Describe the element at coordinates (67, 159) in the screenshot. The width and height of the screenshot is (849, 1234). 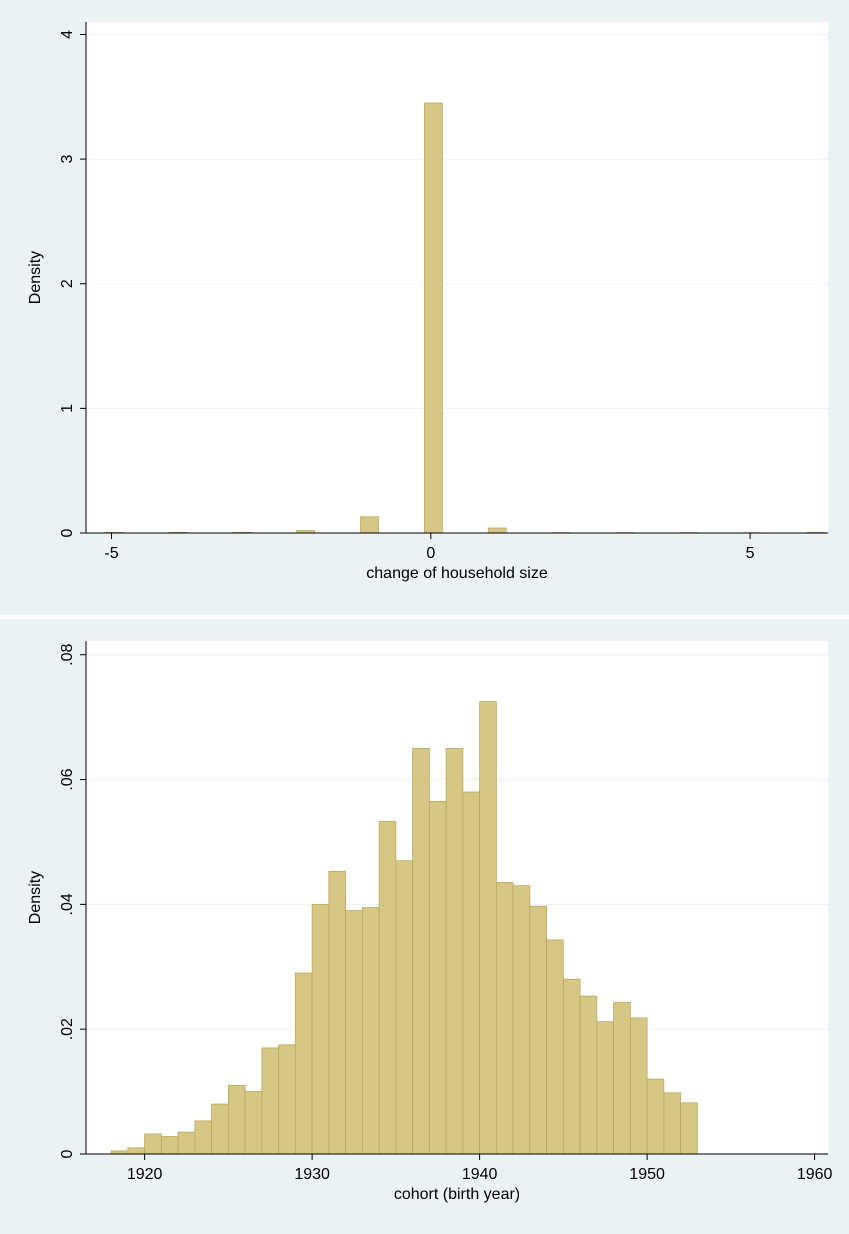
I see `y-tick-label: 3` at that location.